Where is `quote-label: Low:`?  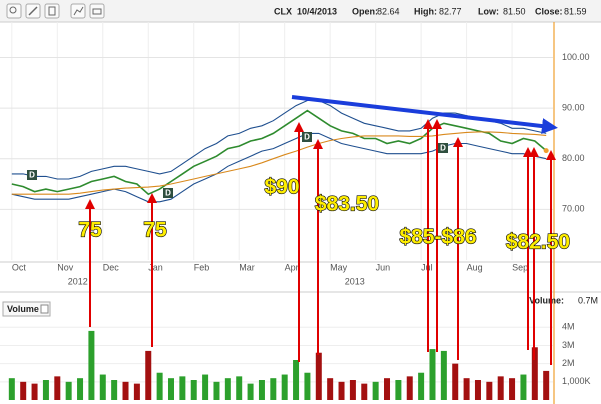 quote-label: Low: is located at coordinates (488, 11).